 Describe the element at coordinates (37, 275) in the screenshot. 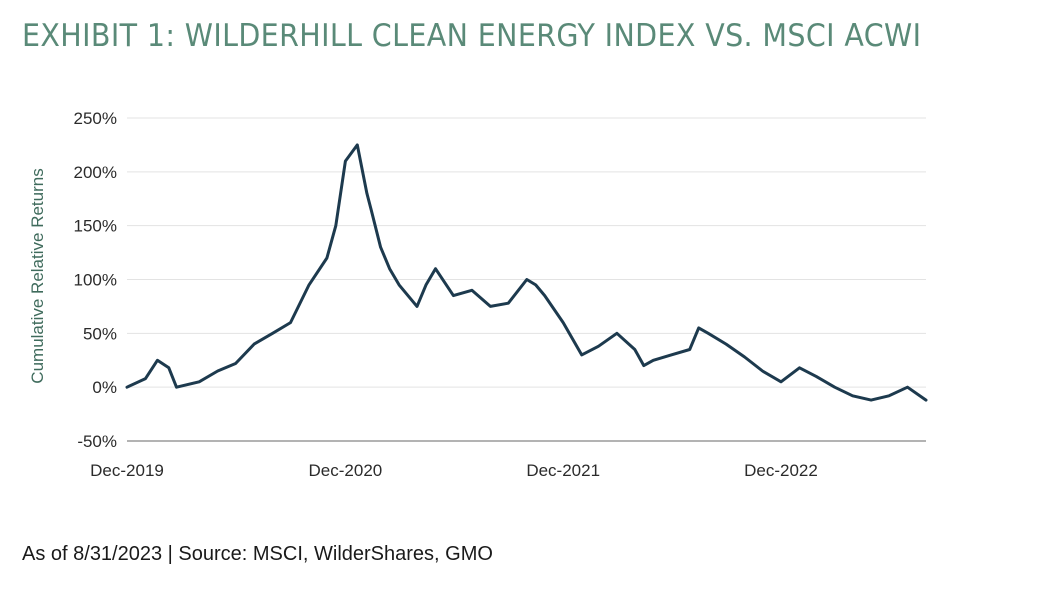

I see `y-axis-label: Cumulative Relative Returns` at that location.